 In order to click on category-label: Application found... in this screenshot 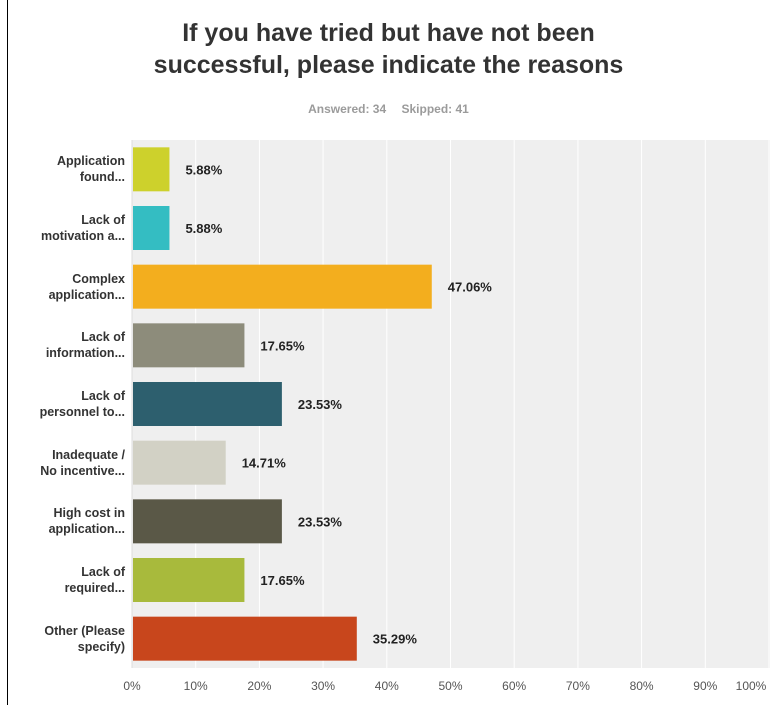, I will do `click(67, 169)`.